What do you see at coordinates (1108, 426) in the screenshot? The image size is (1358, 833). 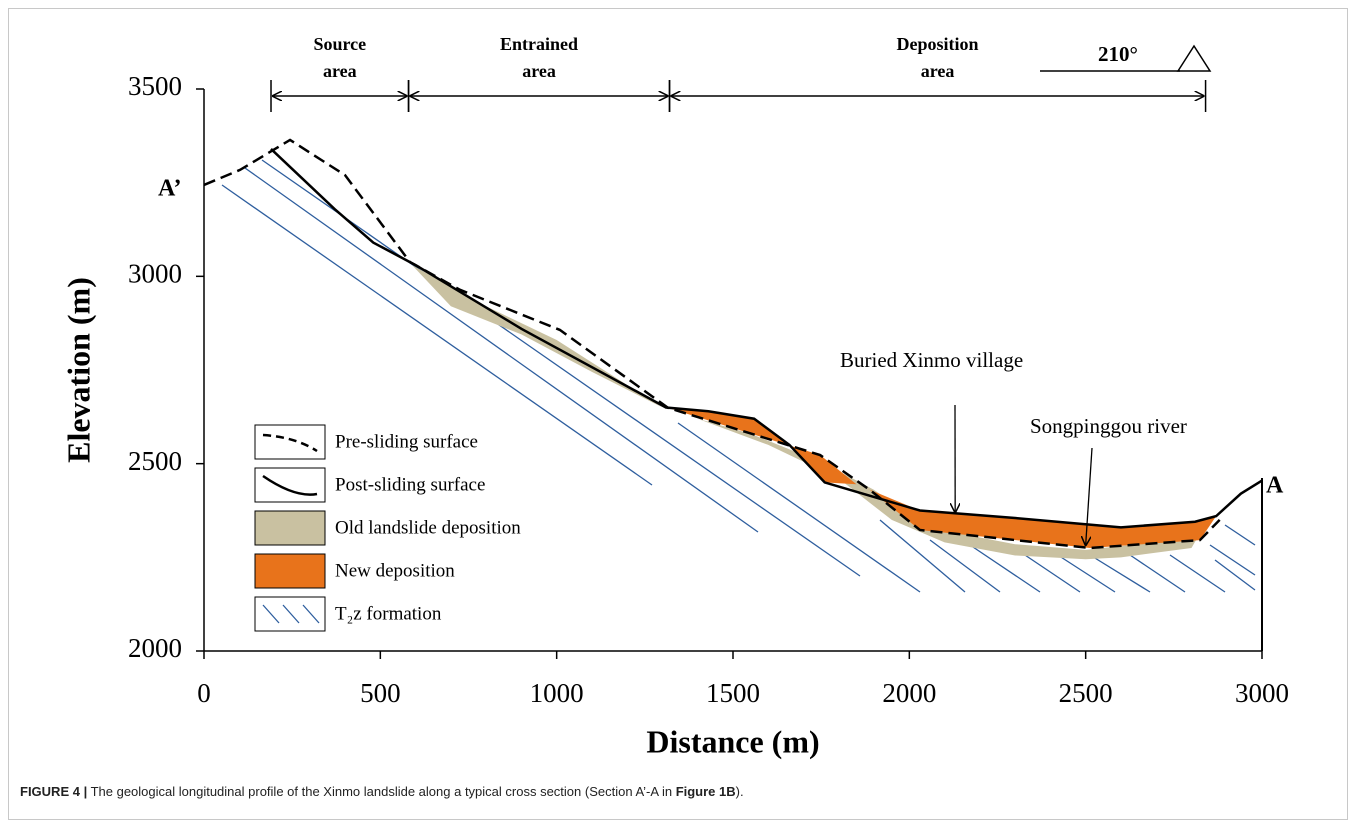 I see `annotation: Songpinggou river` at bounding box center [1108, 426].